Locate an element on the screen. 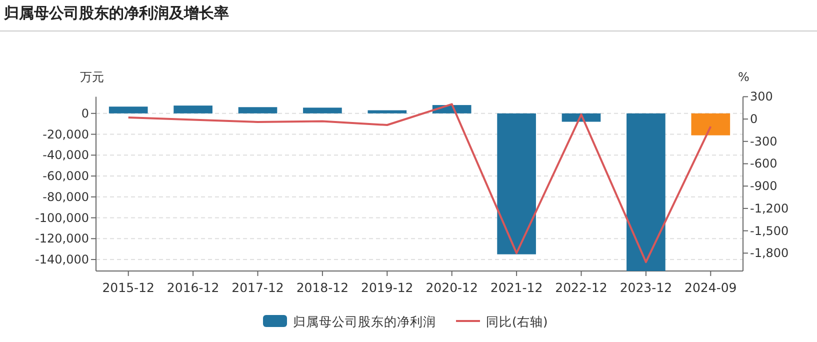  y-tick-label: 0 is located at coordinates (85, 113).